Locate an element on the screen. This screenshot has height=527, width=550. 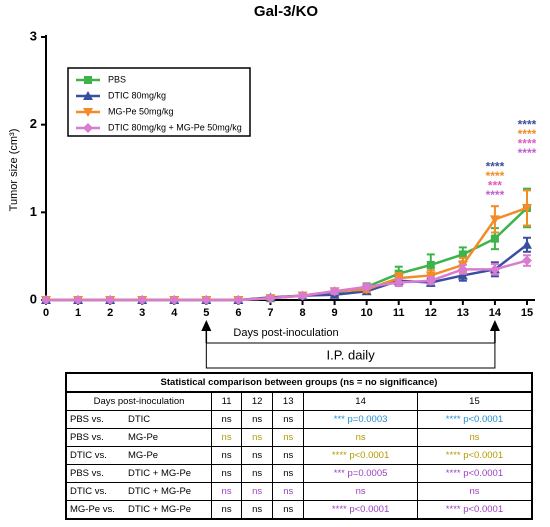
x-tick-label: 1 is located at coordinates (78, 313).